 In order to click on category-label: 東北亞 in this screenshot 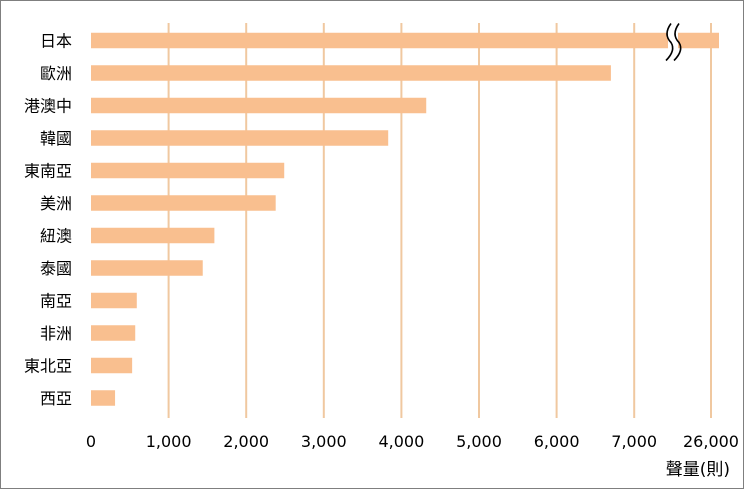, I will do `click(48, 366)`.